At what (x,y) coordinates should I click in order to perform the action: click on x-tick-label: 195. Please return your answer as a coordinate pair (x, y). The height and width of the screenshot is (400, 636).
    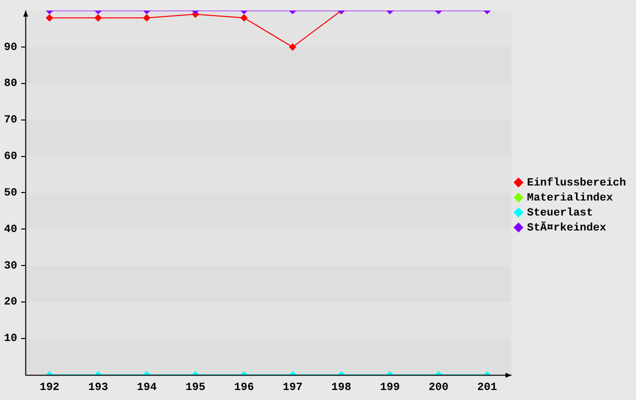
    Looking at the image, I should click on (195, 388).